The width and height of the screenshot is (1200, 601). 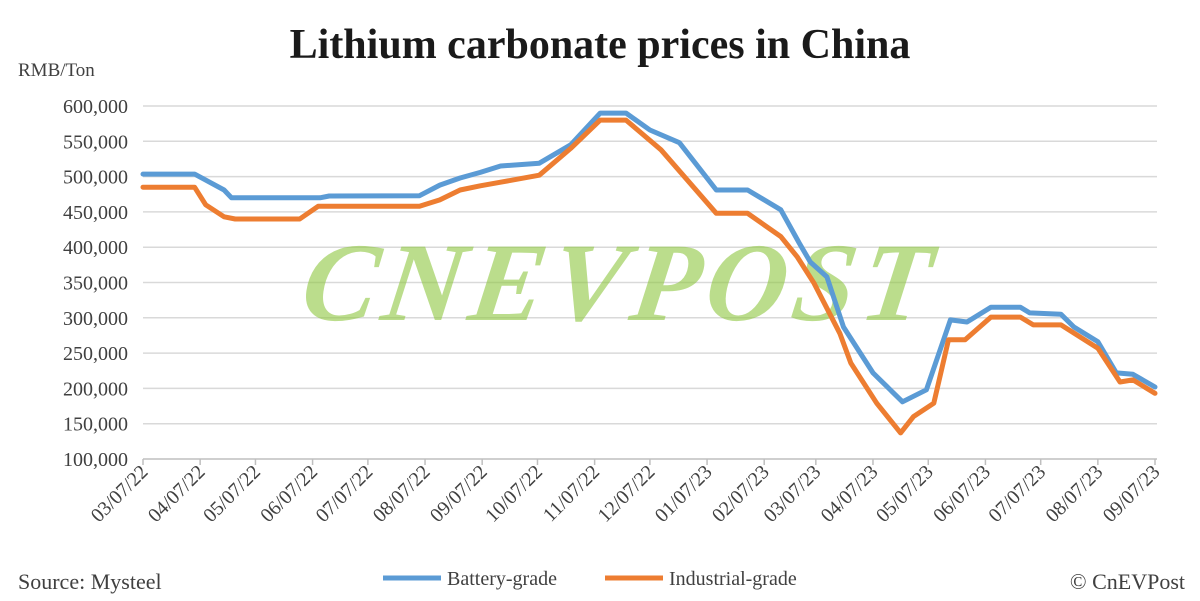 I want to click on x-tick-label: 07/07/23, so click(x=1017, y=494).